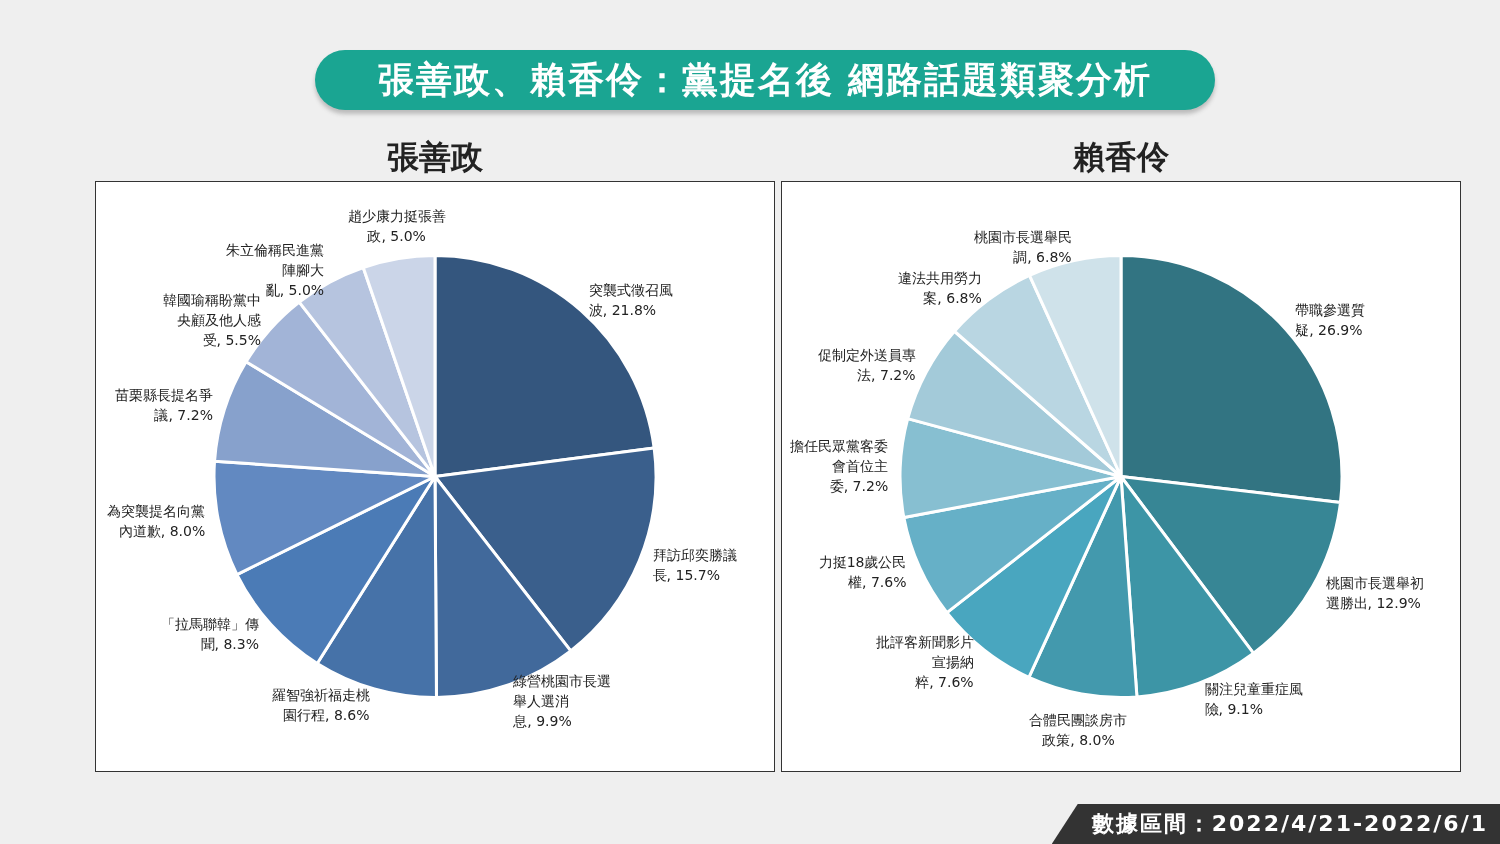 Image resolution: width=1500 pixels, height=844 pixels. What do you see at coordinates (1121, 157) in the screenshot?
I see `chart-title: 賴香伶` at bounding box center [1121, 157].